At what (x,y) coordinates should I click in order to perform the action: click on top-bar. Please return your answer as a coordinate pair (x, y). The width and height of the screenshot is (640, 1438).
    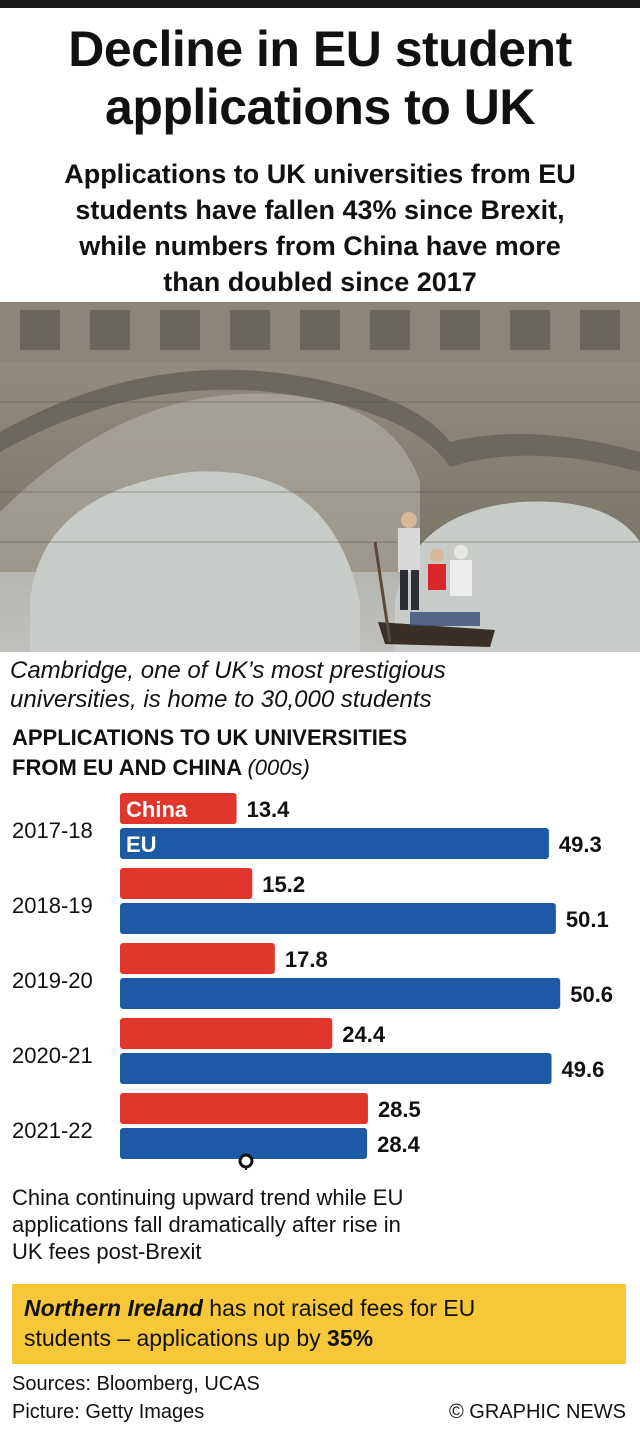
    Looking at the image, I should click on (320, 4).